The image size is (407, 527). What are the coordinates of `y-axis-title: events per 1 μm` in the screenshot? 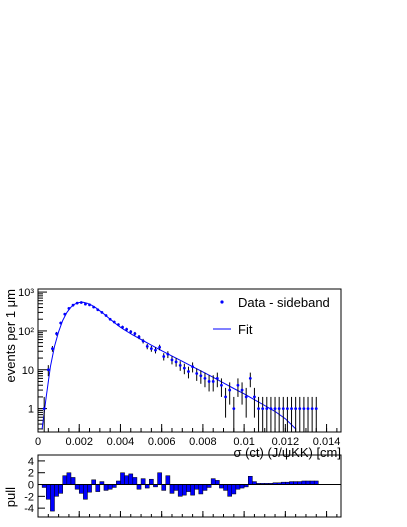 It's located at (10, 335).